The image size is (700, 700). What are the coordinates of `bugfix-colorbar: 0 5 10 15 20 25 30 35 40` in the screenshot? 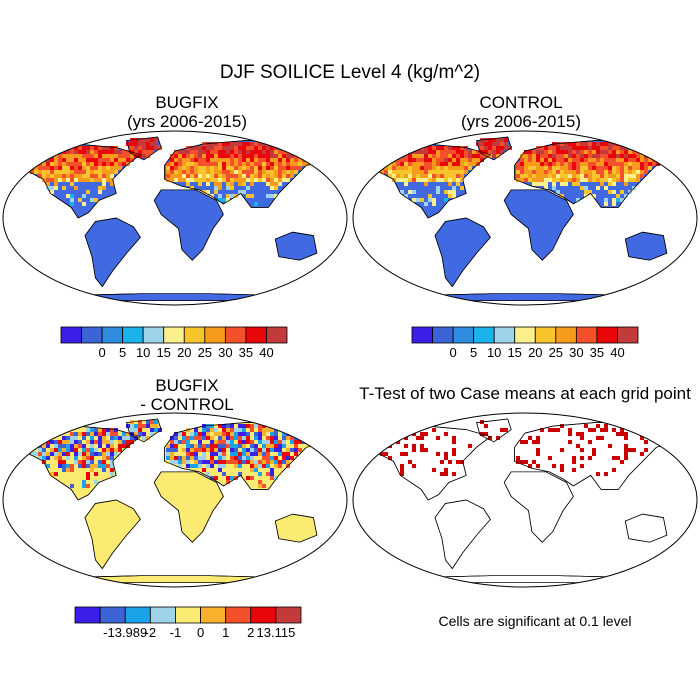 It's located at (174, 343).